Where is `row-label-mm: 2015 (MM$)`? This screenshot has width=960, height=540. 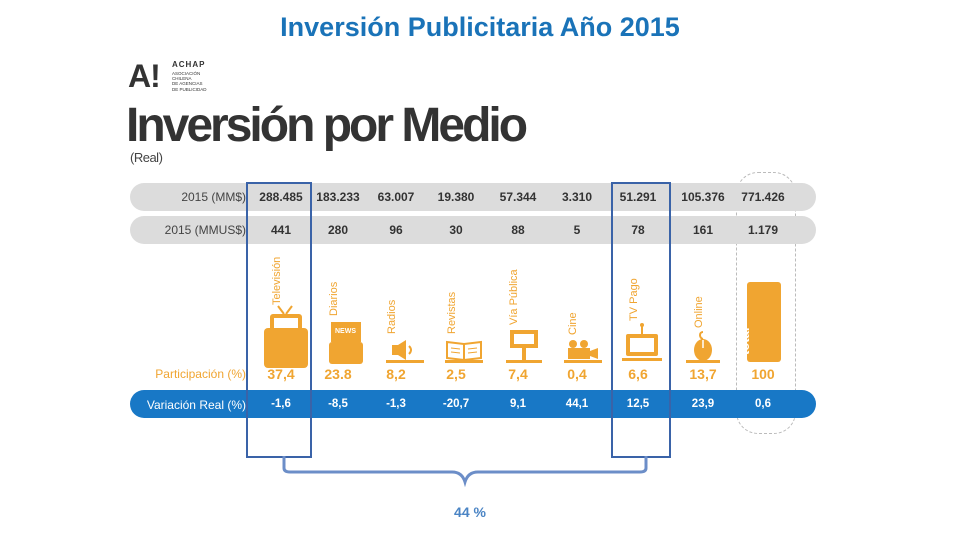 row-label-mm: 2015 (MM$) is located at coordinates (213, 197).